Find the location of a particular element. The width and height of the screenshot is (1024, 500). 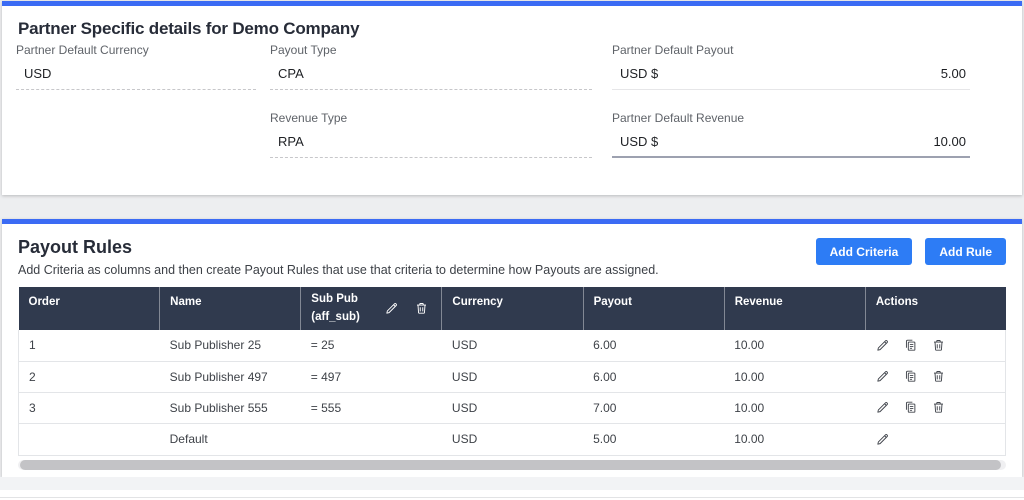

table-row-default: Default USD 5.00 10.00 is located at coordinates (512, 439).